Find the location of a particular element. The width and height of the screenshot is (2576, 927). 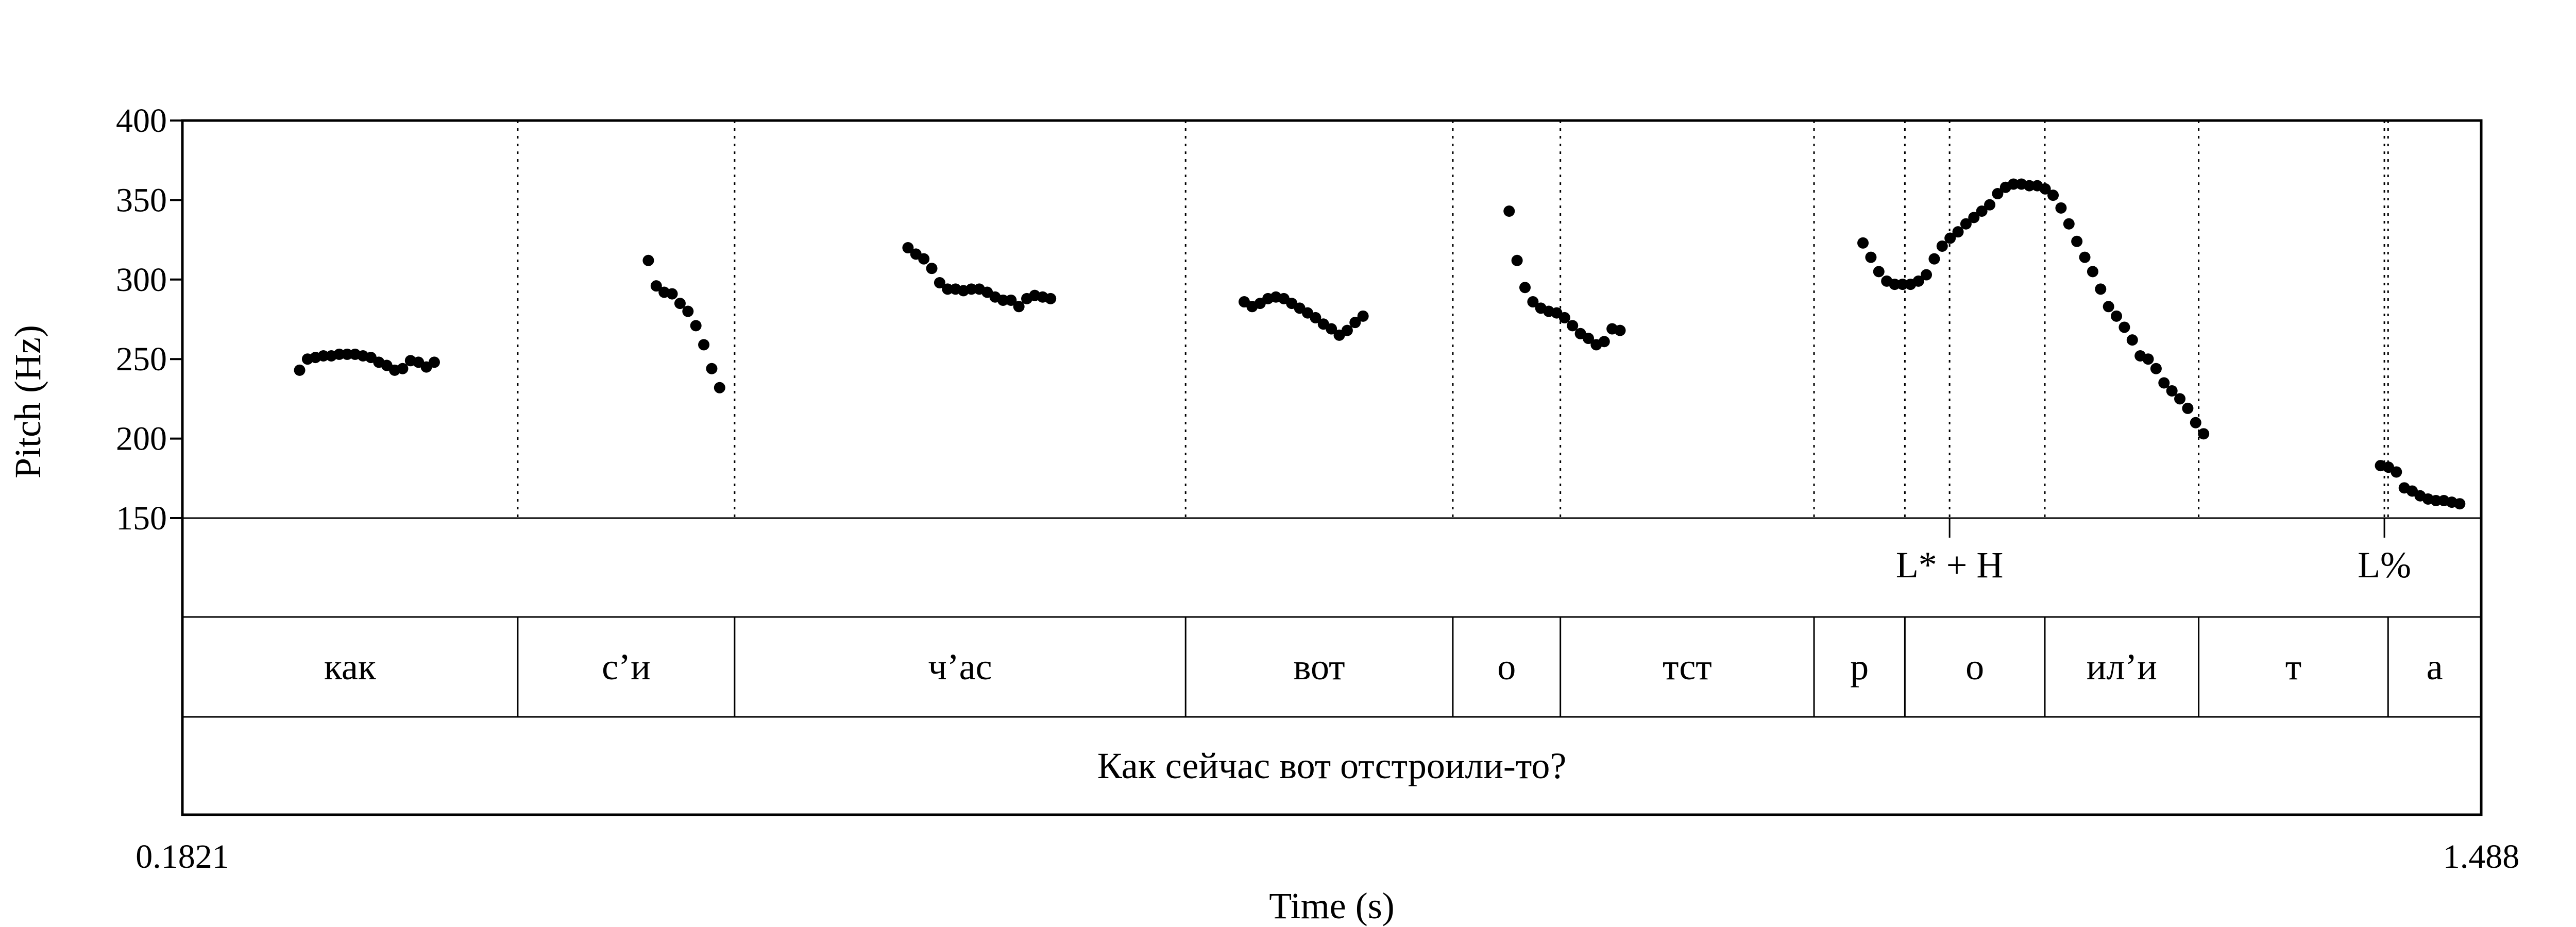

y-tick-label: 150 is located at coordinates (141, 518).